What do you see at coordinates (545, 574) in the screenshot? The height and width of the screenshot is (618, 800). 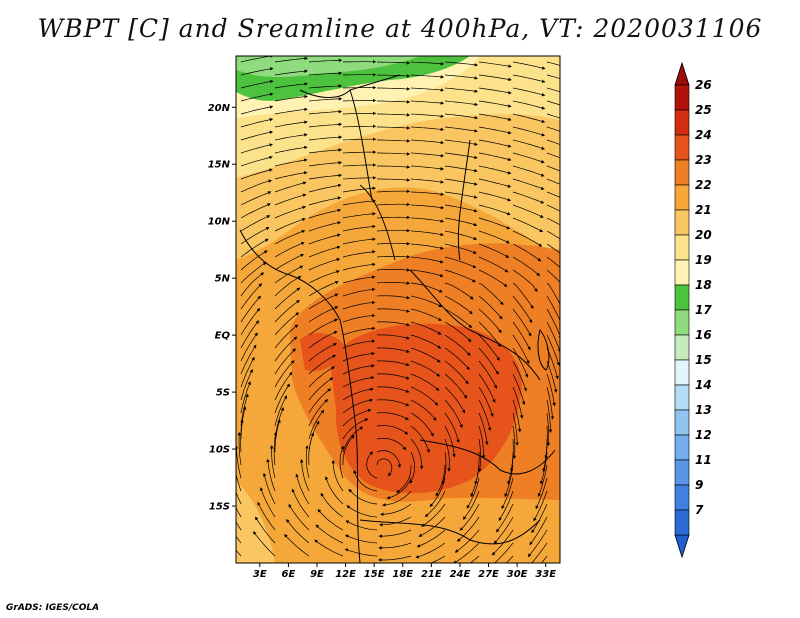 I see `lon-label: 33E` at bounding box center [545, 574].